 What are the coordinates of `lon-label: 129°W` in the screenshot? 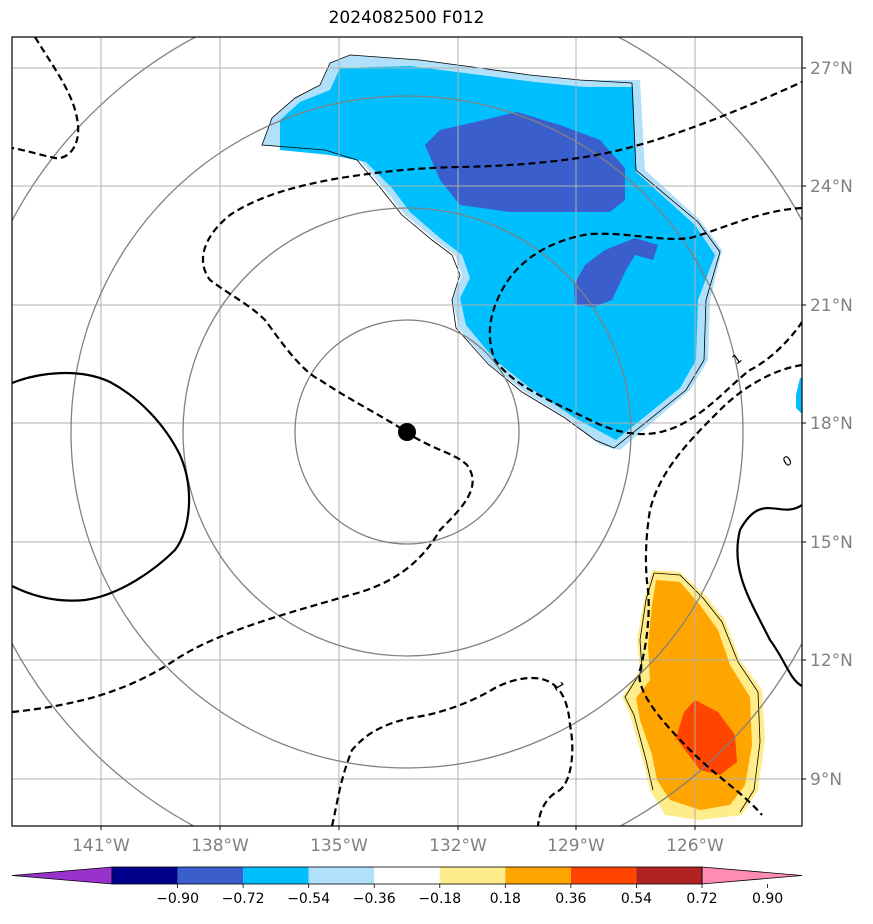 It's located at (576, 846).